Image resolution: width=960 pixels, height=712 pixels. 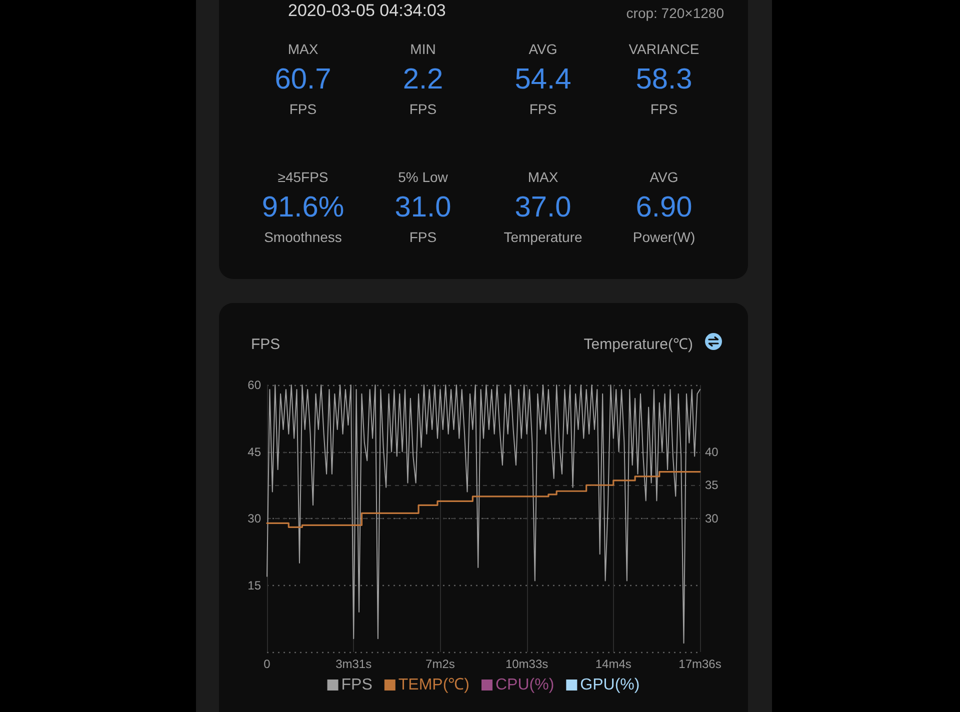 What do you see at coordinates (434, 685) in the screenshot?
I see `legend-label: TEMP(℃)` at bounding box center [434, 685].